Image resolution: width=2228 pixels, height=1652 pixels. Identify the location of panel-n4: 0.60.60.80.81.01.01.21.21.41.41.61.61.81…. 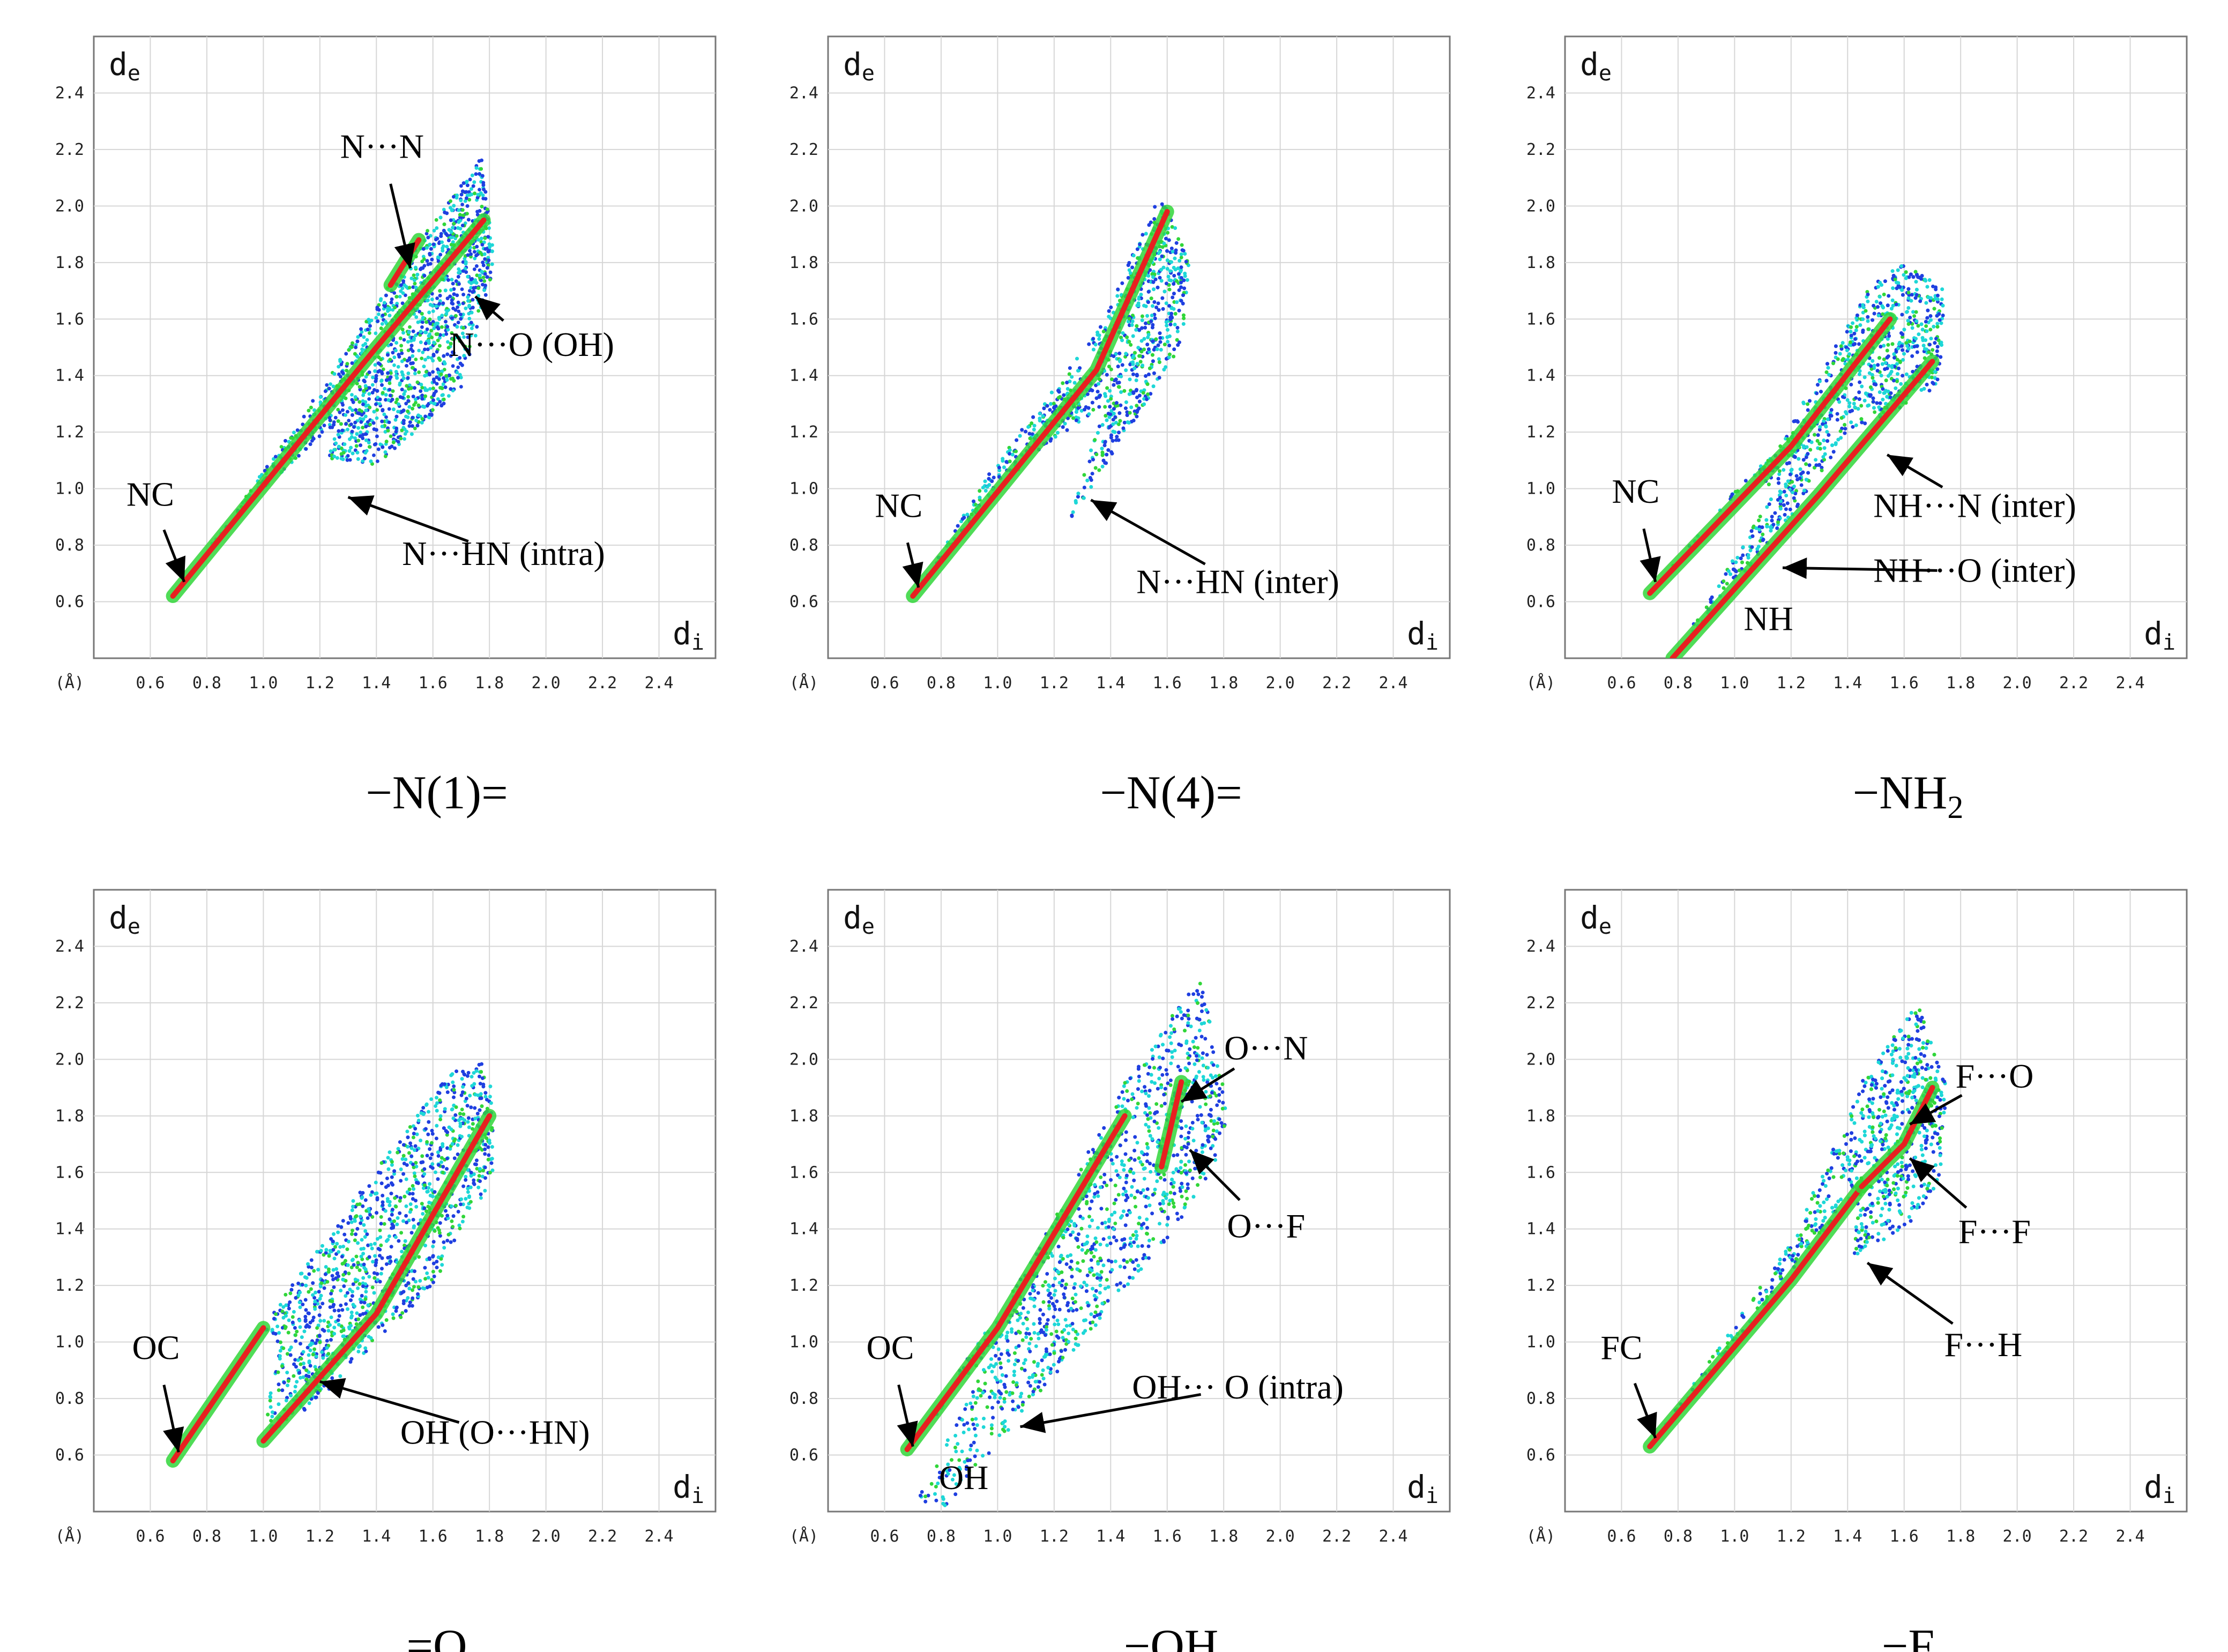
(1120, 427).